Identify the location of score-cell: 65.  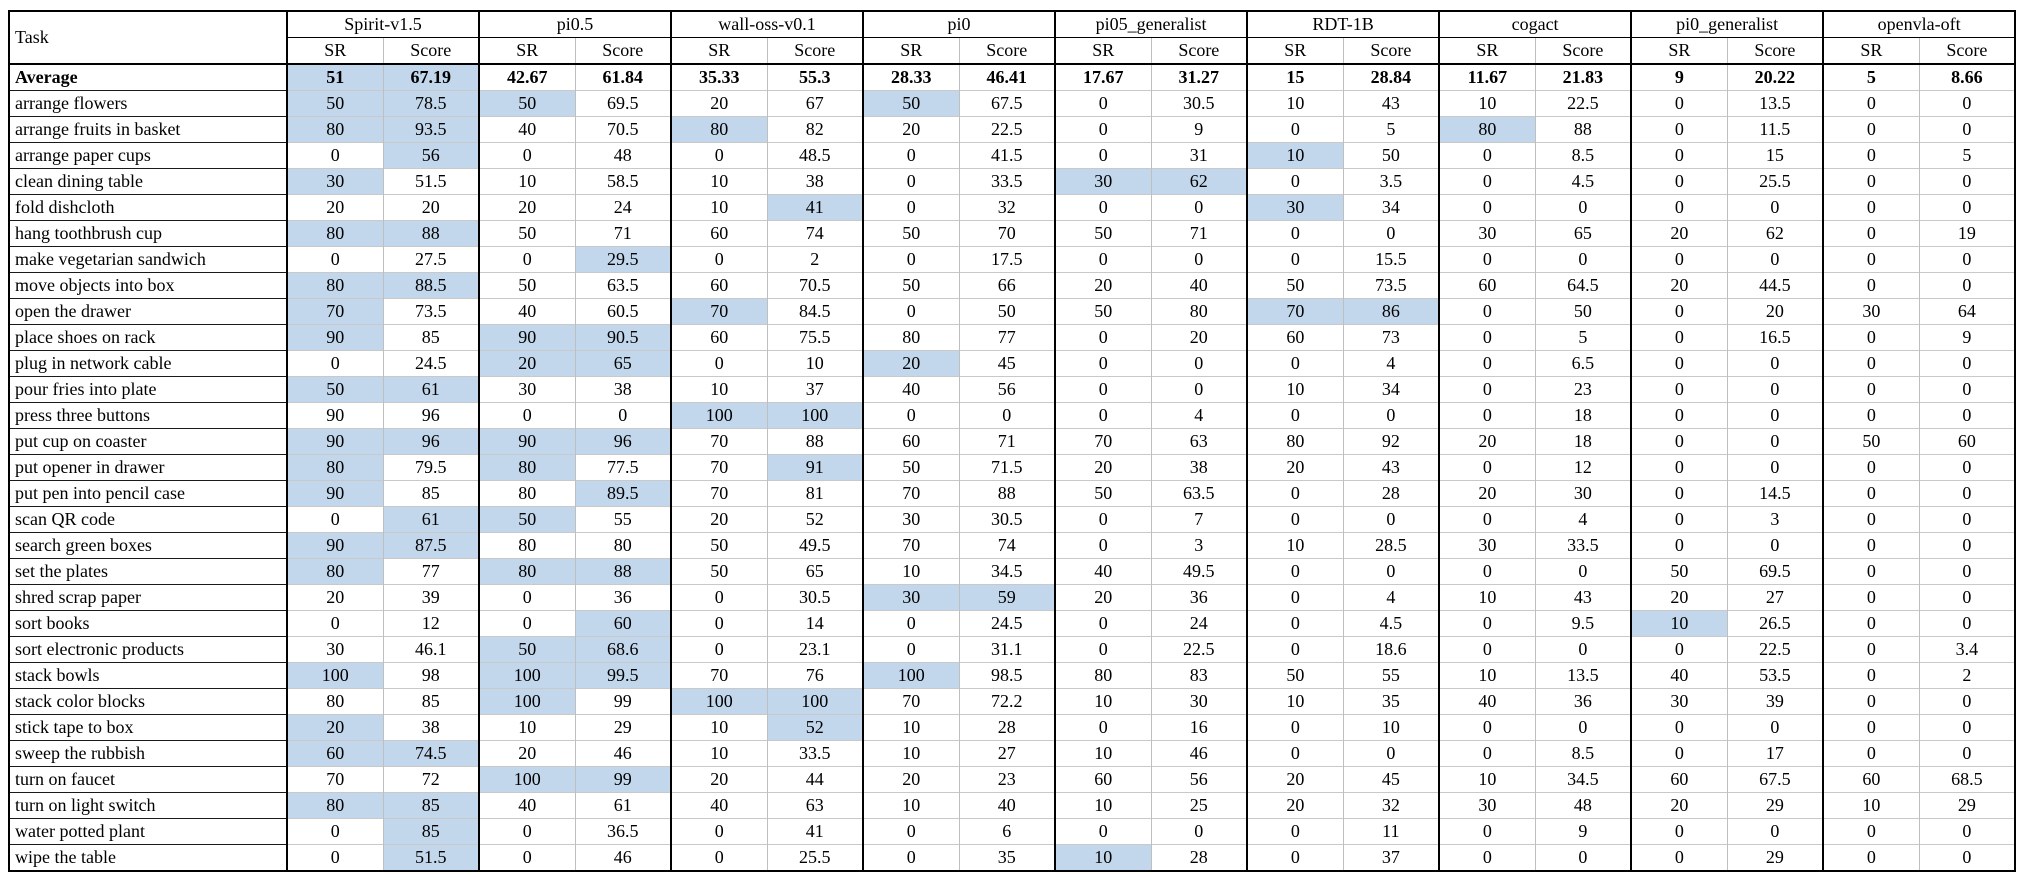
(1583, 233).